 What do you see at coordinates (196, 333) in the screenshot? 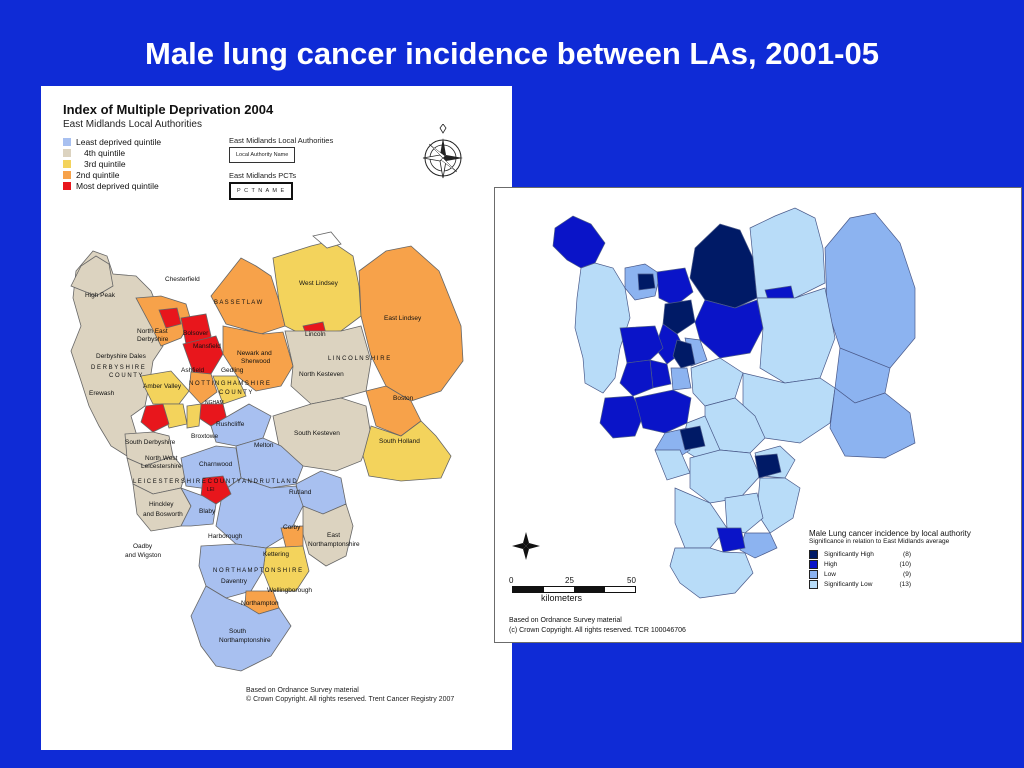
I see `label-bolsover: Bolsover` at bounding box center [196, 333].